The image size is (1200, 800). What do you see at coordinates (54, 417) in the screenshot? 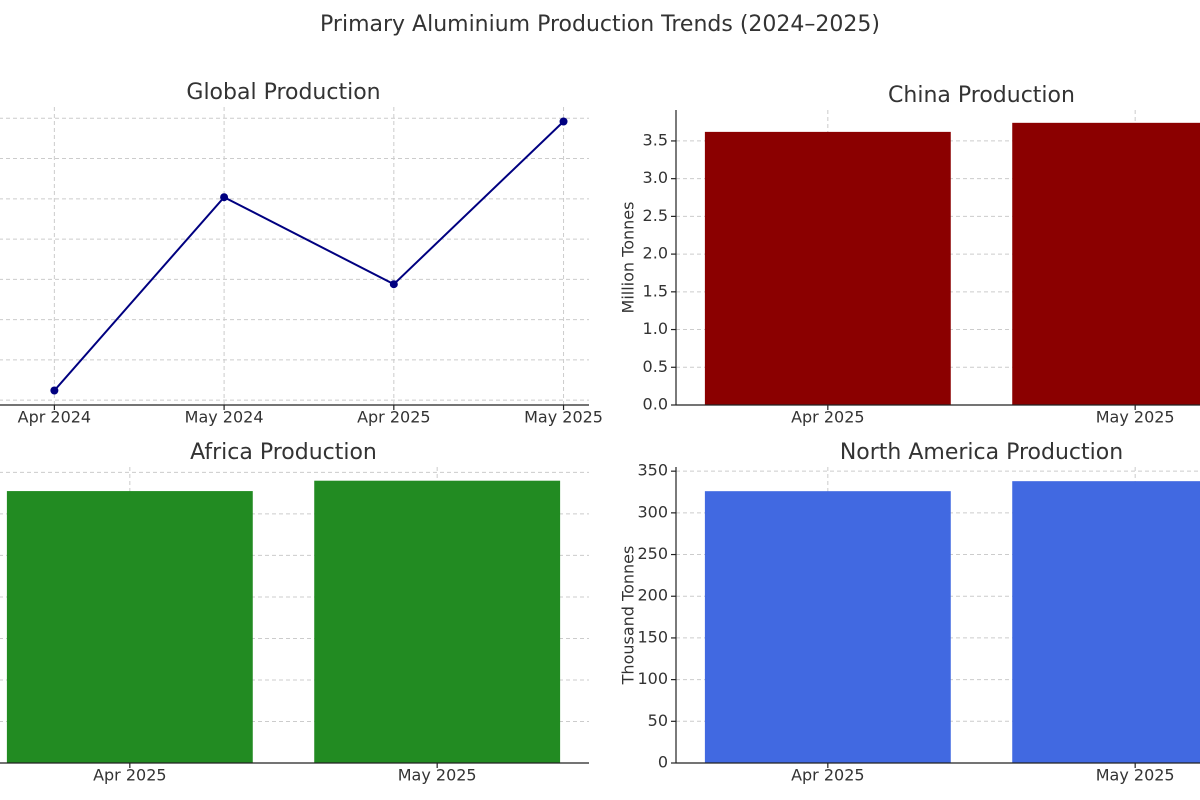
I see `x-tick-label: Apr 2024` at bounding box center [54, 417].